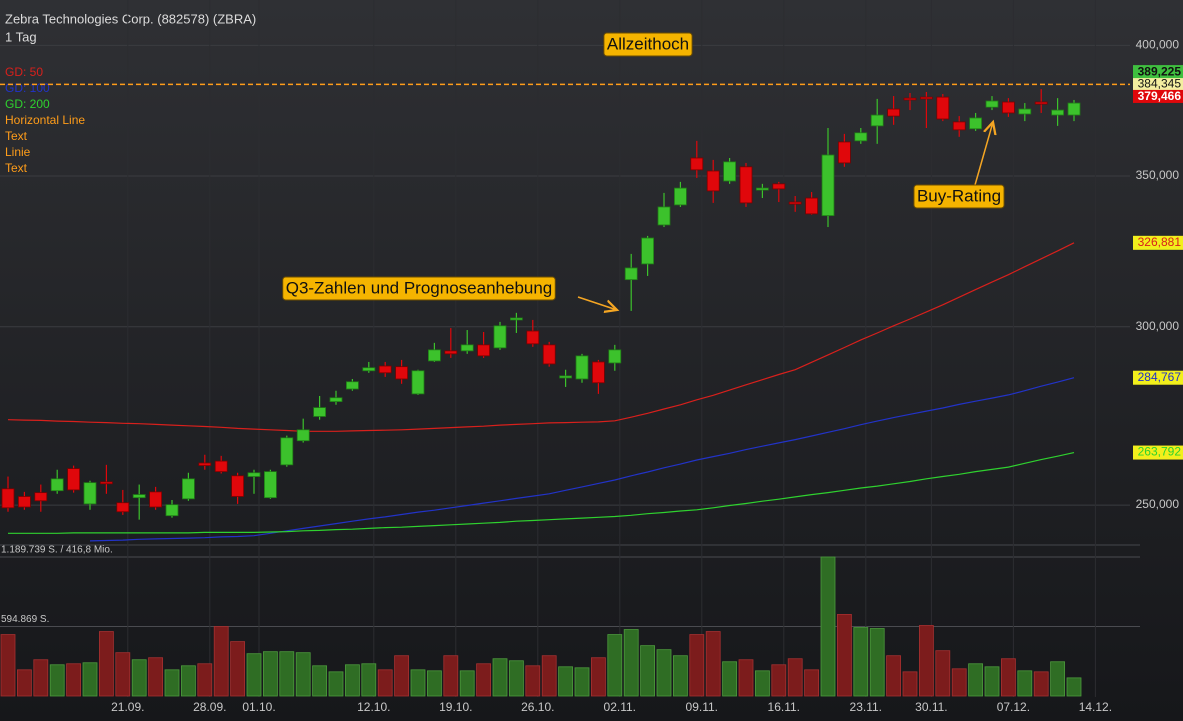 This screenshot has width=1183, height=721. I want to click on x-tick-label: 30.11., so click(931, 707).